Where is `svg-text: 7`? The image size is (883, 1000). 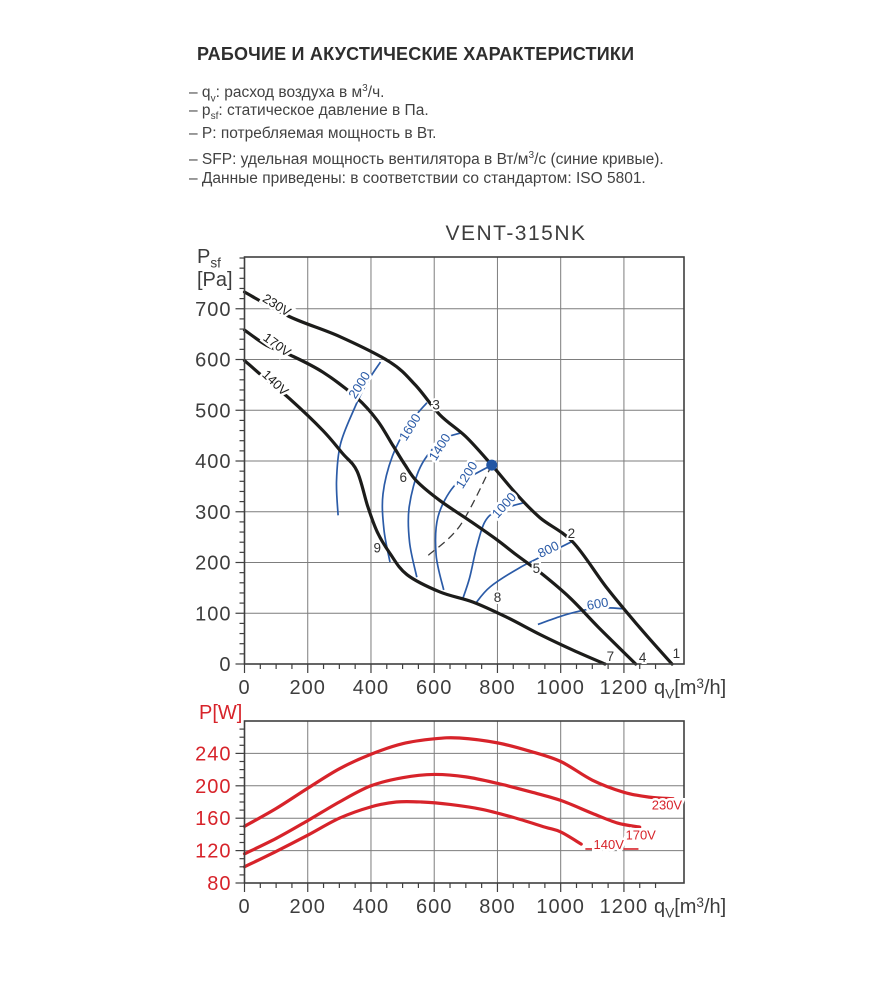 svg-text: 7 is located at coordinates (611, 656).